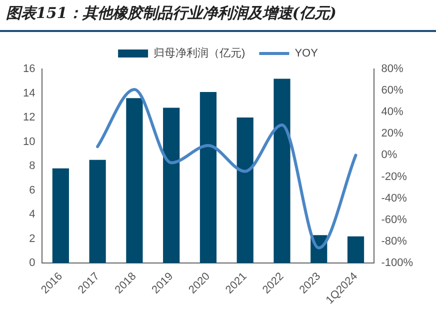  I want to click on chart-title: 图表151：其他橡胶制品行业净利润及增速(亿元), so click(171, 13).